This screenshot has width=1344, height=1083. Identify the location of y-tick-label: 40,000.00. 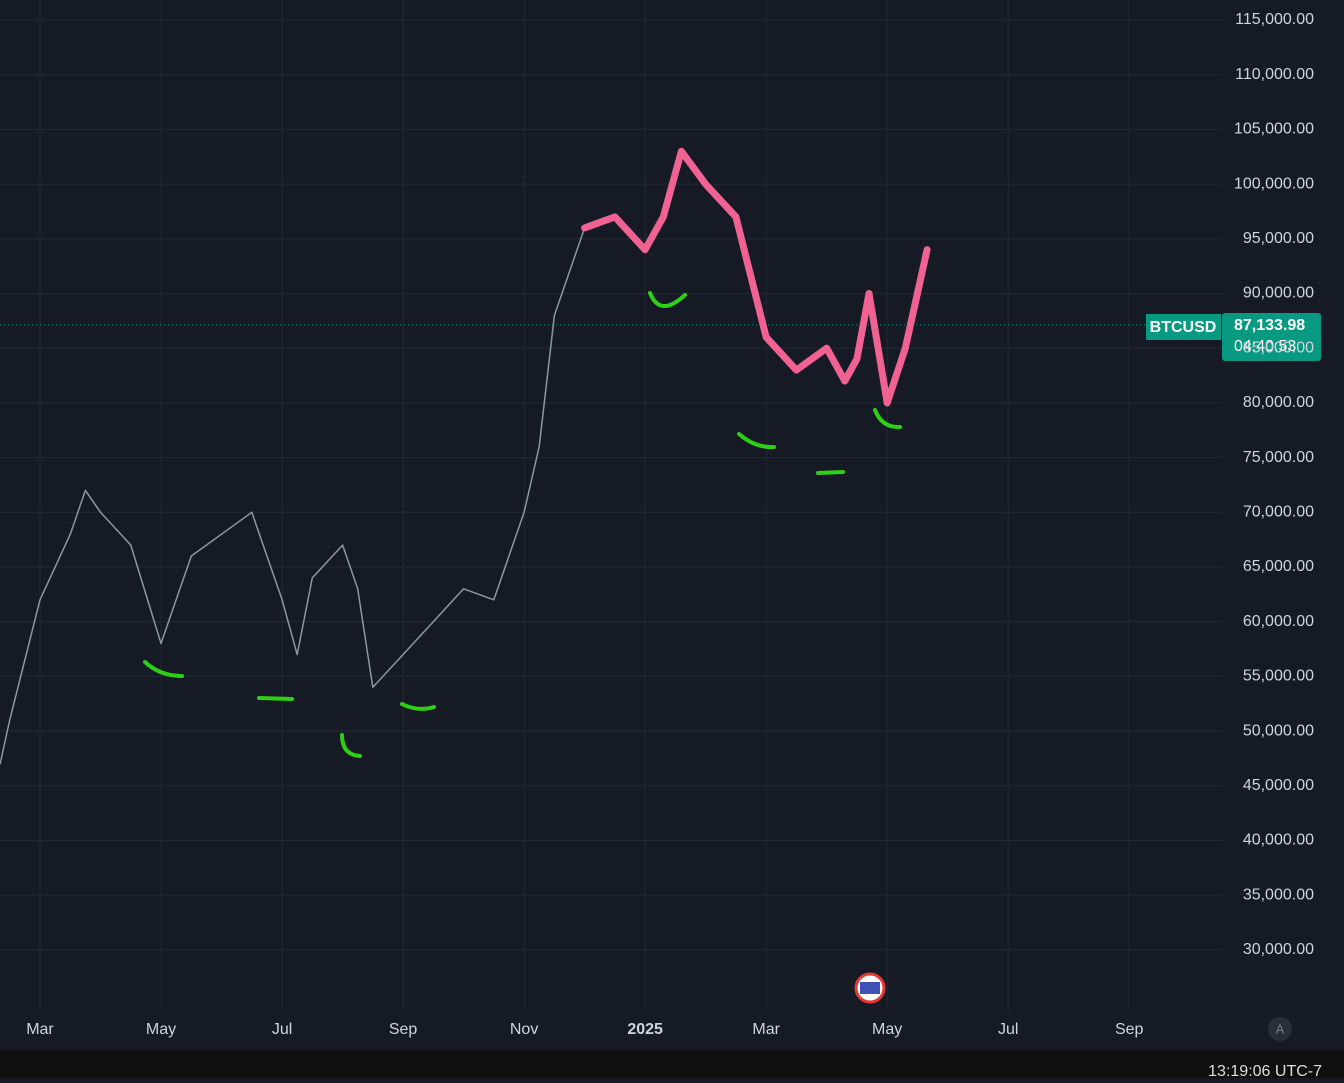
(1278, 840).